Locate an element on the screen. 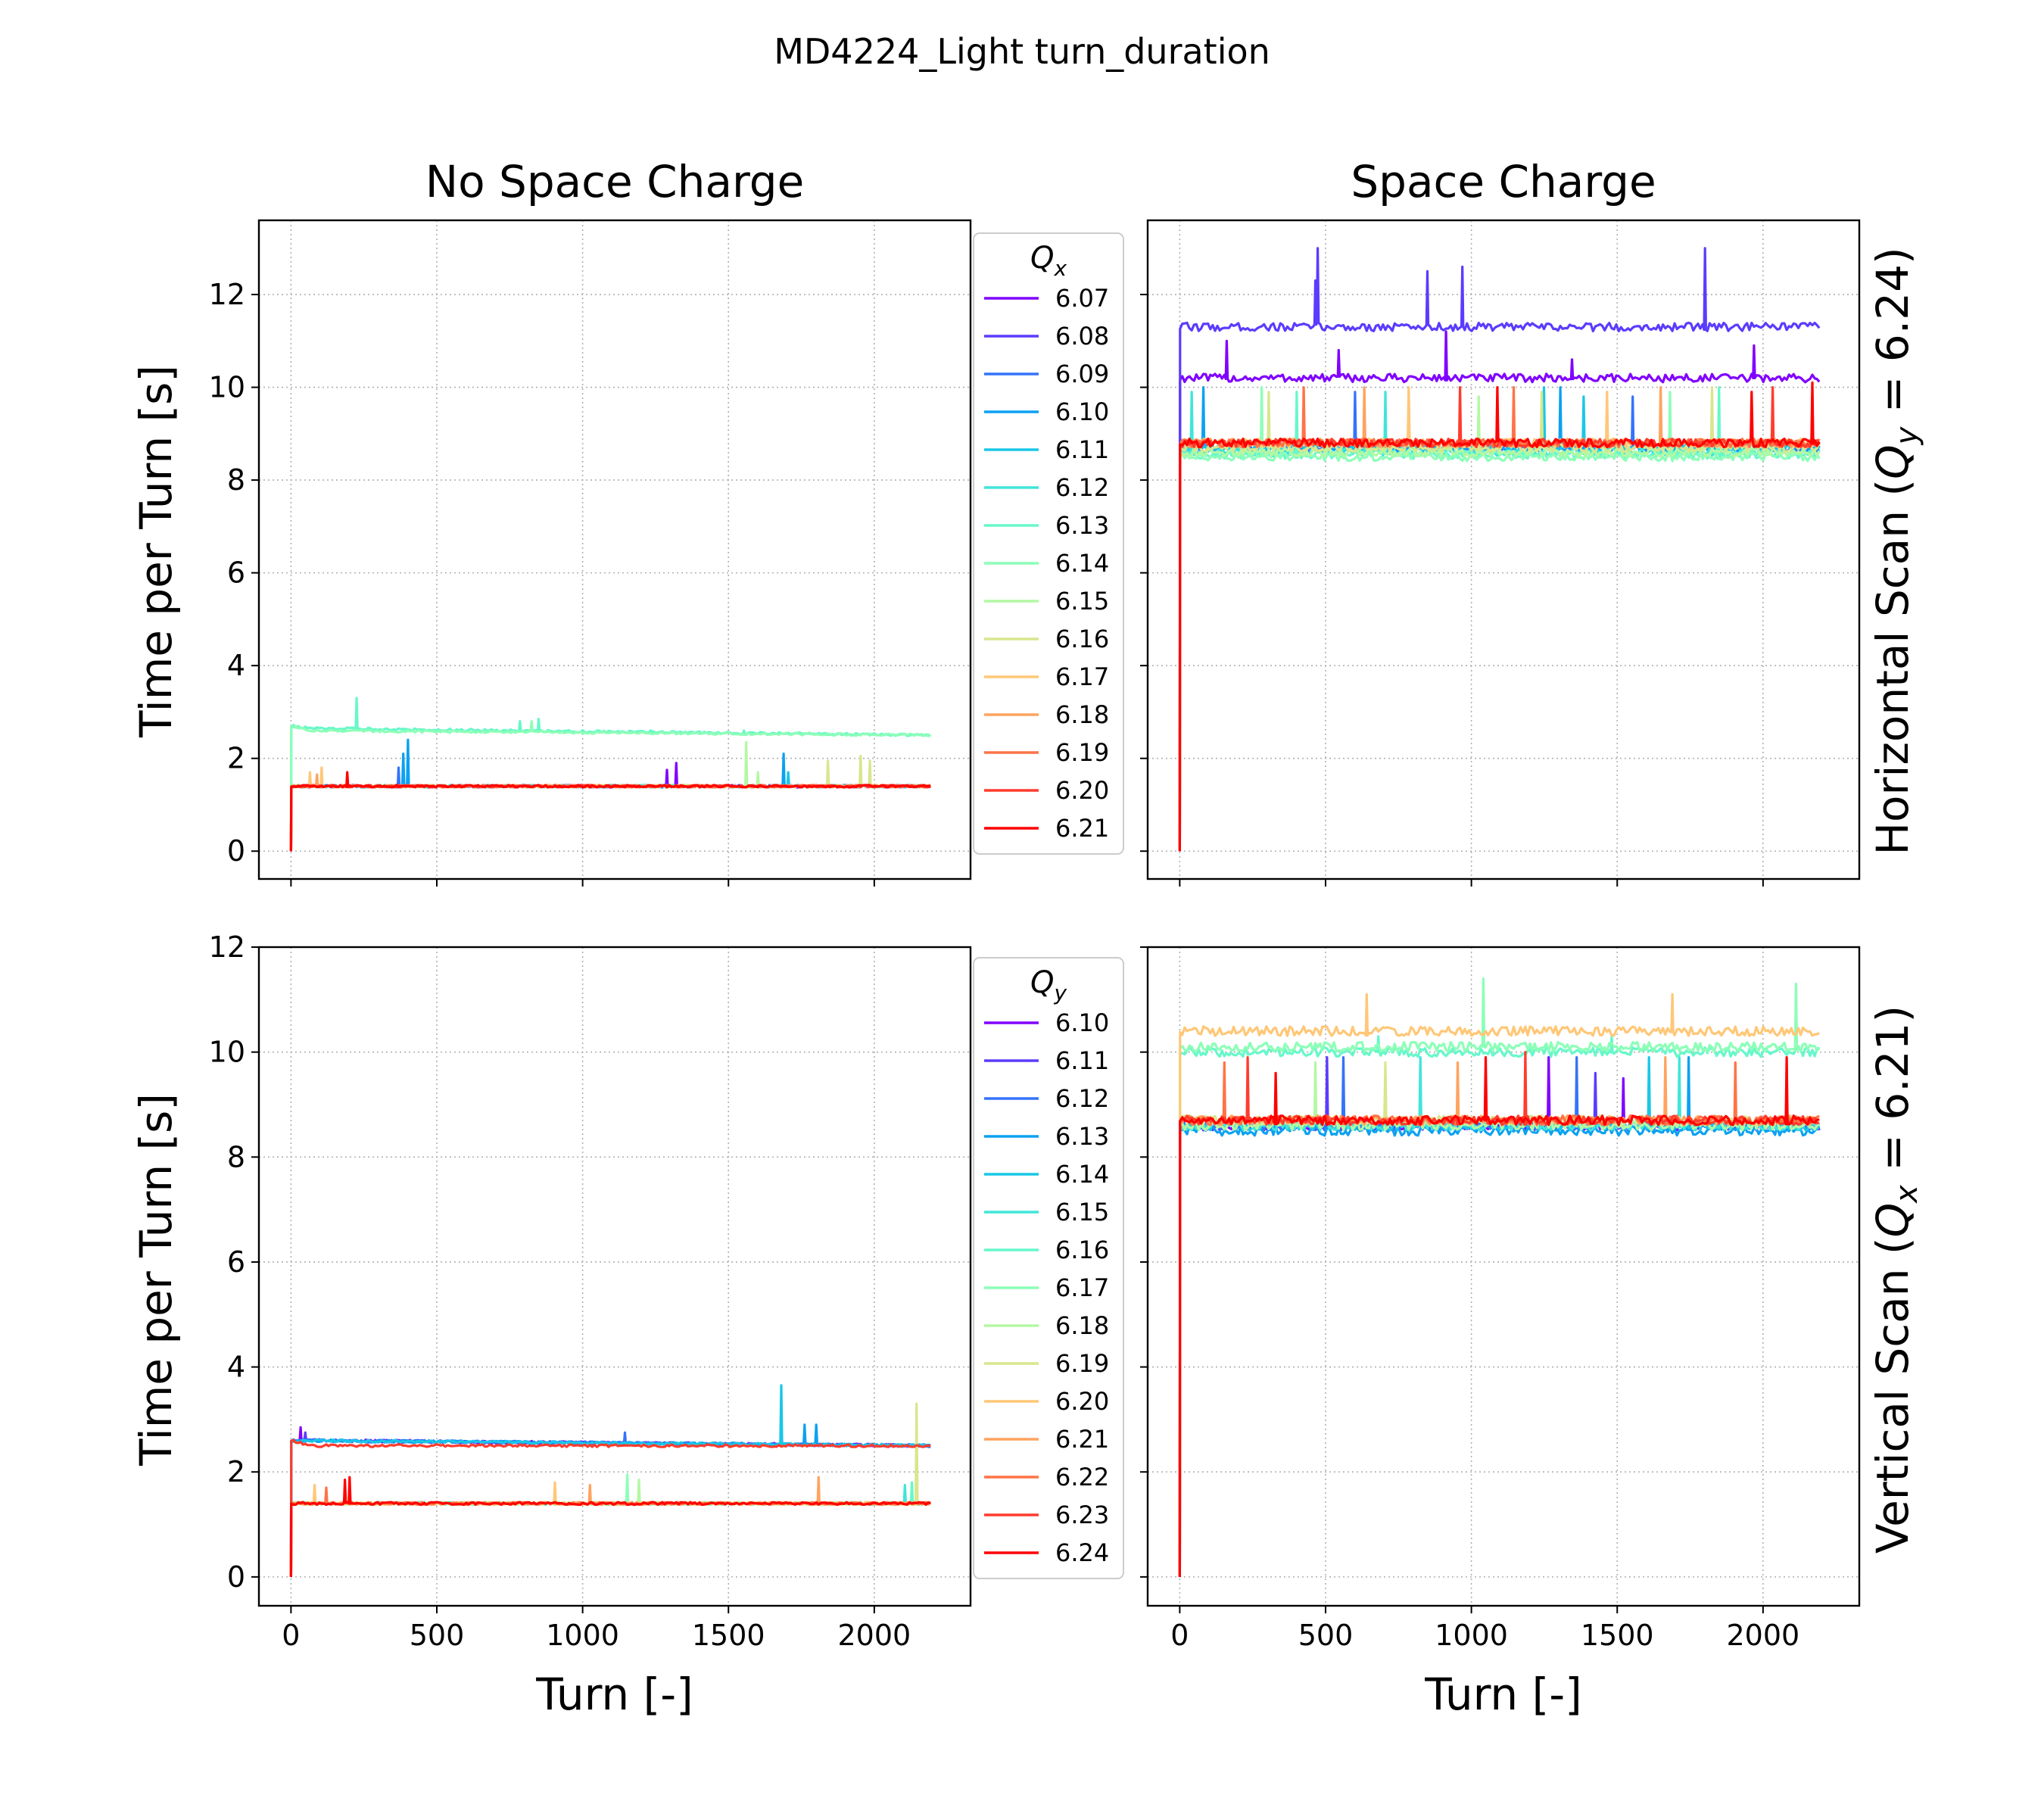  row-label-horizontal-scan: Horizontal Scan (Qy = 6.24) is located at coordinates (1895, 551).